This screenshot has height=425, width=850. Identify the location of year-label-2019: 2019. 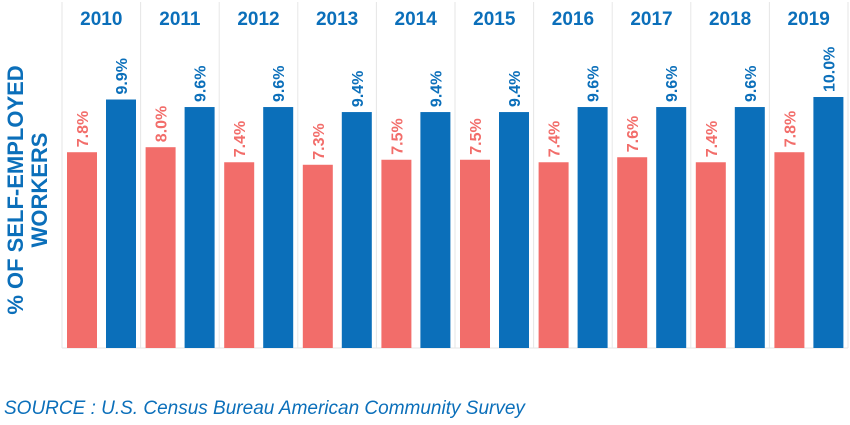
(809, 19).